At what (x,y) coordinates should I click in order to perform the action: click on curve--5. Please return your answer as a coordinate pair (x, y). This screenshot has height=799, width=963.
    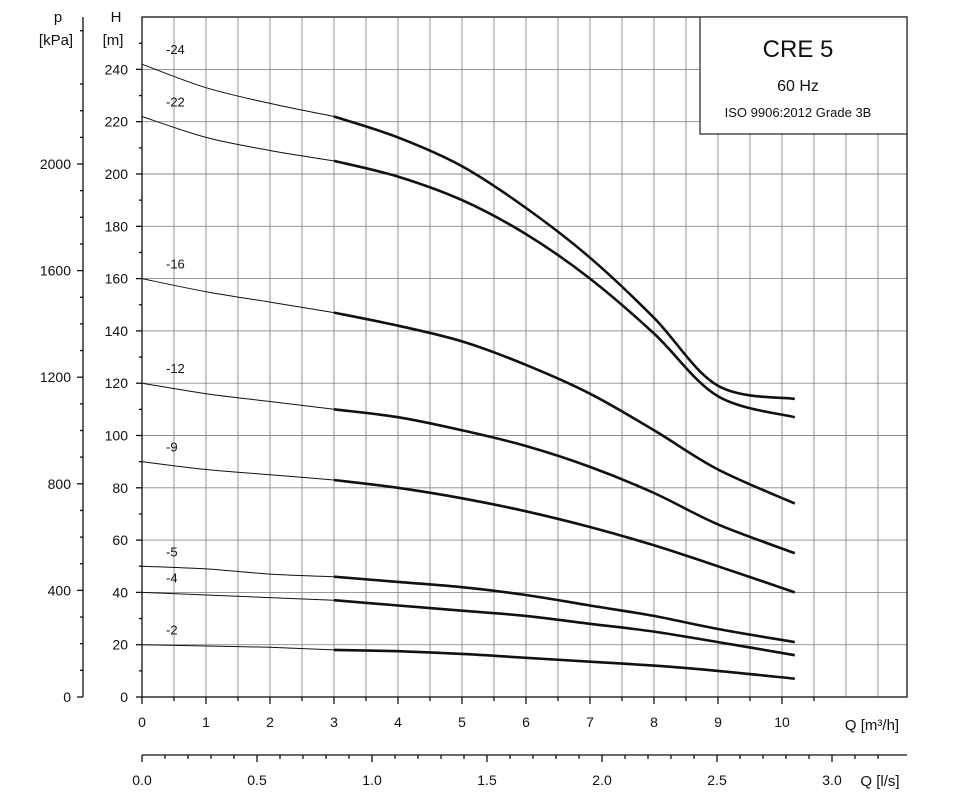
    Looking at the image, I should click on (564, 609).